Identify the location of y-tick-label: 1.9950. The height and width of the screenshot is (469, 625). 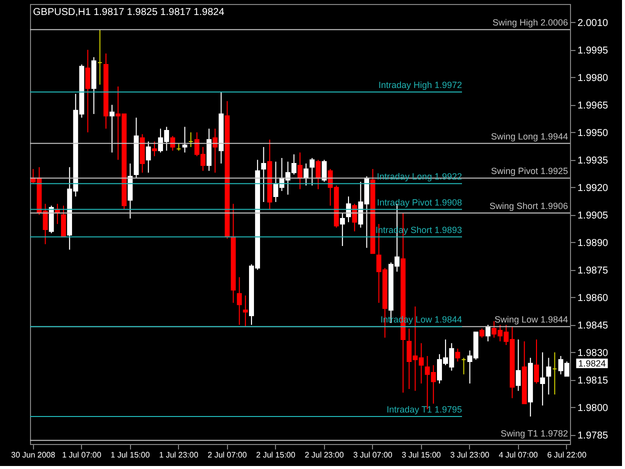
(593, 133).